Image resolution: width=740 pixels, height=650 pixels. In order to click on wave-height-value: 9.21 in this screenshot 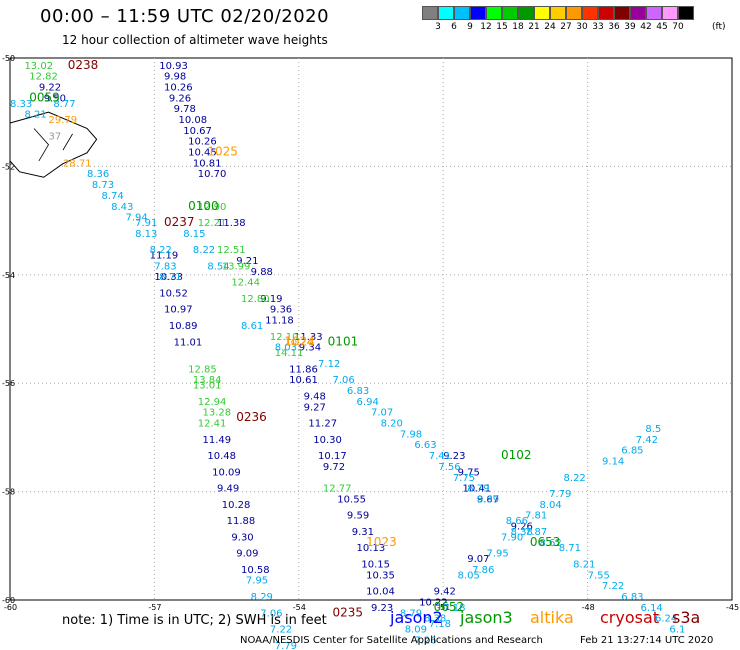, I will do `click(247, 261)`.